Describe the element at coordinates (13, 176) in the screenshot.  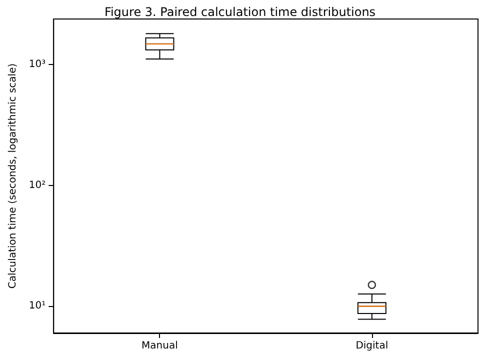
I see `y-axis-title: Calculation time (seconds, logarithmic scale)` at that location.